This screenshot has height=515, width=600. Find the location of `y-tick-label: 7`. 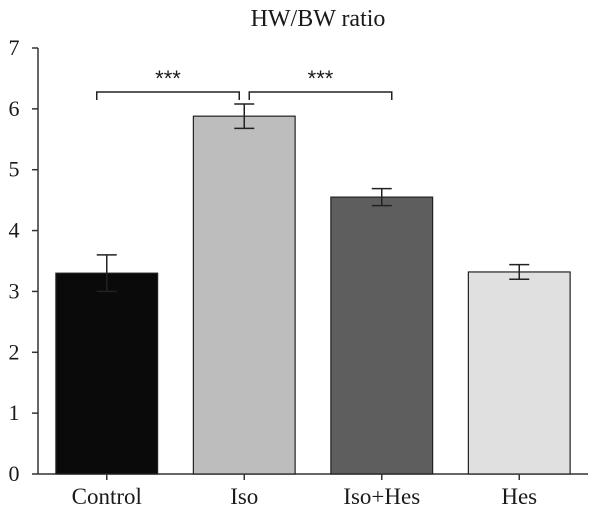

y-tick-label: 7 is located at coordinates (14, 47).